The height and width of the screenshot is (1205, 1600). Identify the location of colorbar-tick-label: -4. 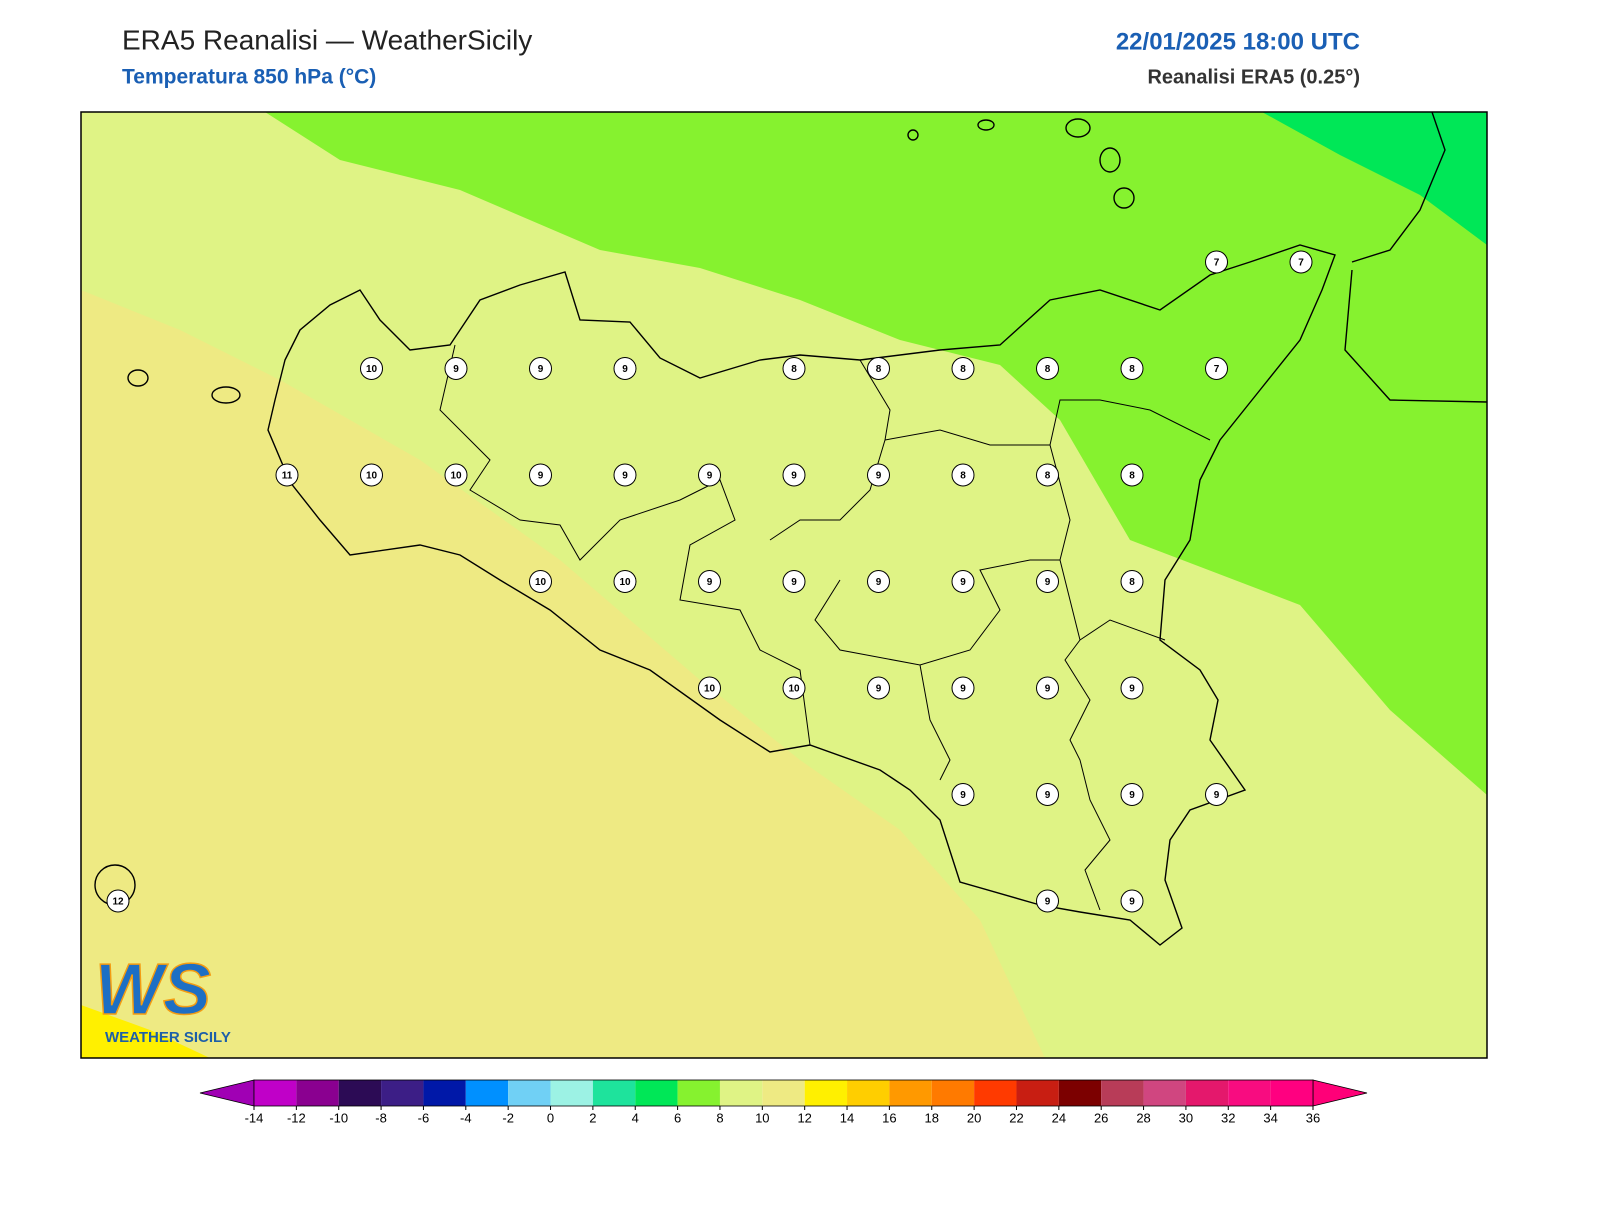
(466, 1117).